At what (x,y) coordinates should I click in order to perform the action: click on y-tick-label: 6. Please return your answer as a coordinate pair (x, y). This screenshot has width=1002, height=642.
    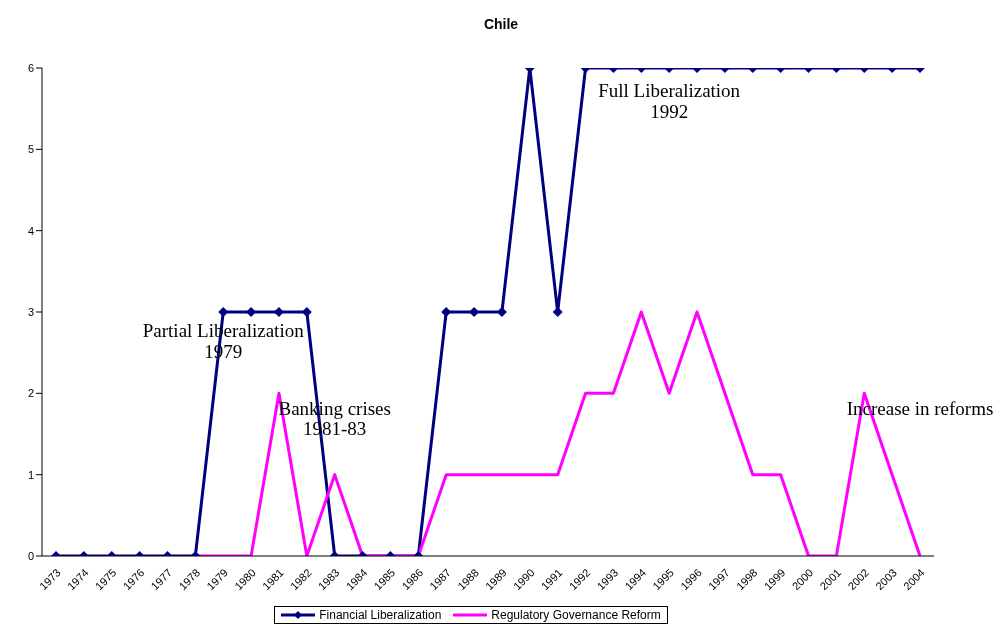
    Looking at the image, I should click on (30, 67).